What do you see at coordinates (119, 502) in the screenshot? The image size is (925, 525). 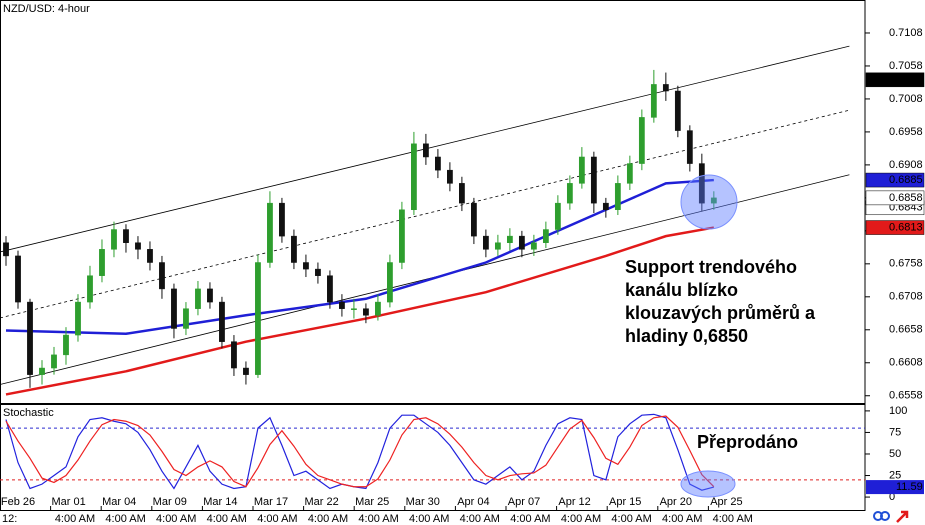 I see `x-date-label: Mar 04` at bounding box center [119, 502].